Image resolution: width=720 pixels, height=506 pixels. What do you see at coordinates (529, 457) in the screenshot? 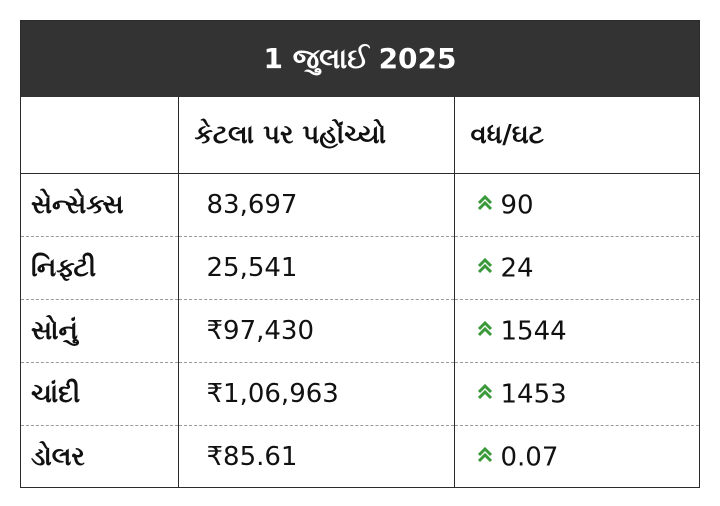
I see `change-value: 0.07` at bounding box center [529, 457].